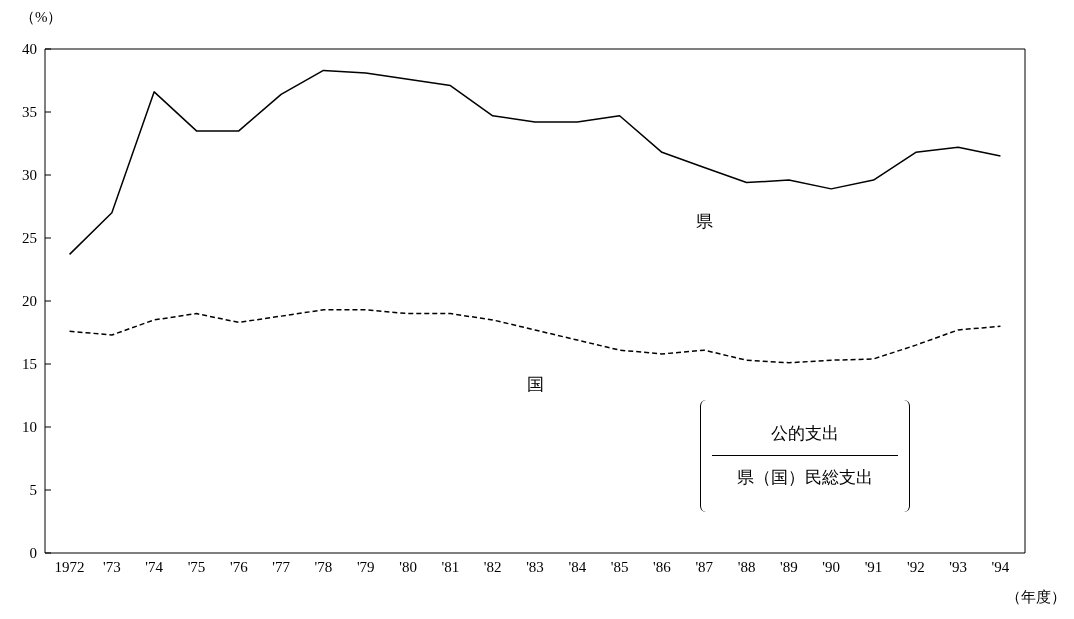 This screenshot has width=1074, height=619. I want to click on x-tick-label: '74, so click(154, 566).